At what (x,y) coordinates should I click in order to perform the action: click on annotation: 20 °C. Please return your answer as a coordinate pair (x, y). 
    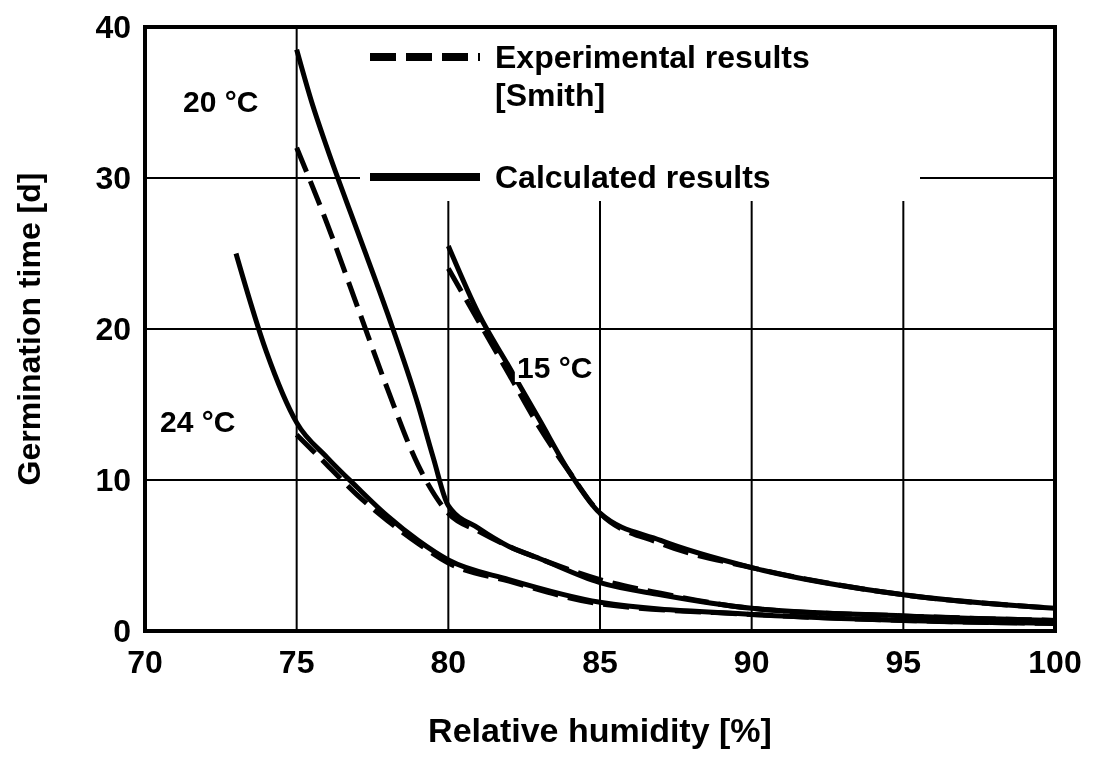
    Looking at the image, I should click on (221, 101).